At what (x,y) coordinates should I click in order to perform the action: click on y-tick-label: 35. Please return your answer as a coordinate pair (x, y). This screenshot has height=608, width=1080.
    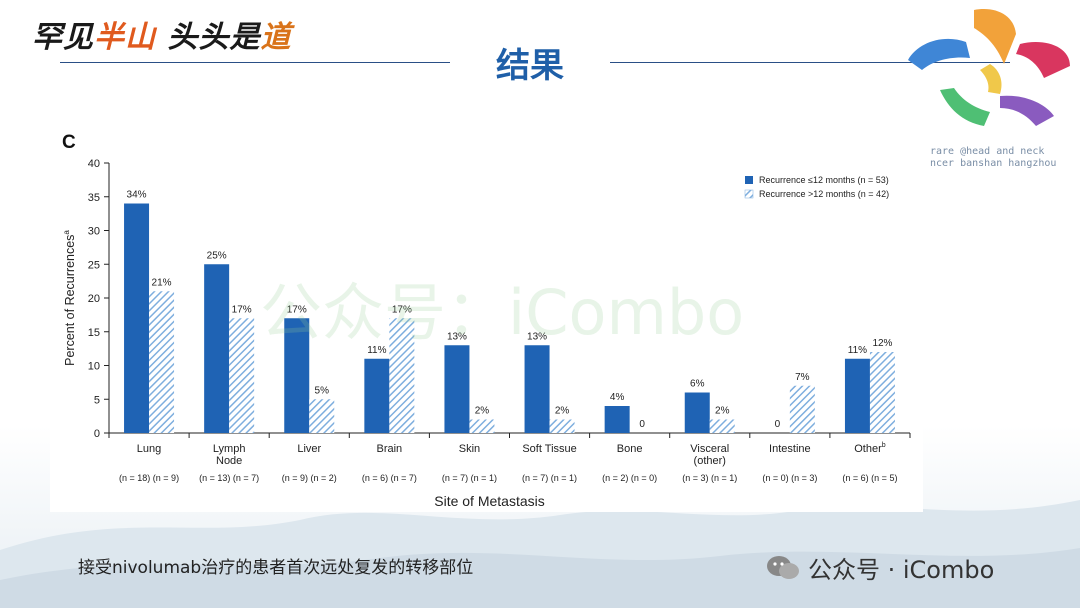
    Looking at the image, I should click on (94, 198).